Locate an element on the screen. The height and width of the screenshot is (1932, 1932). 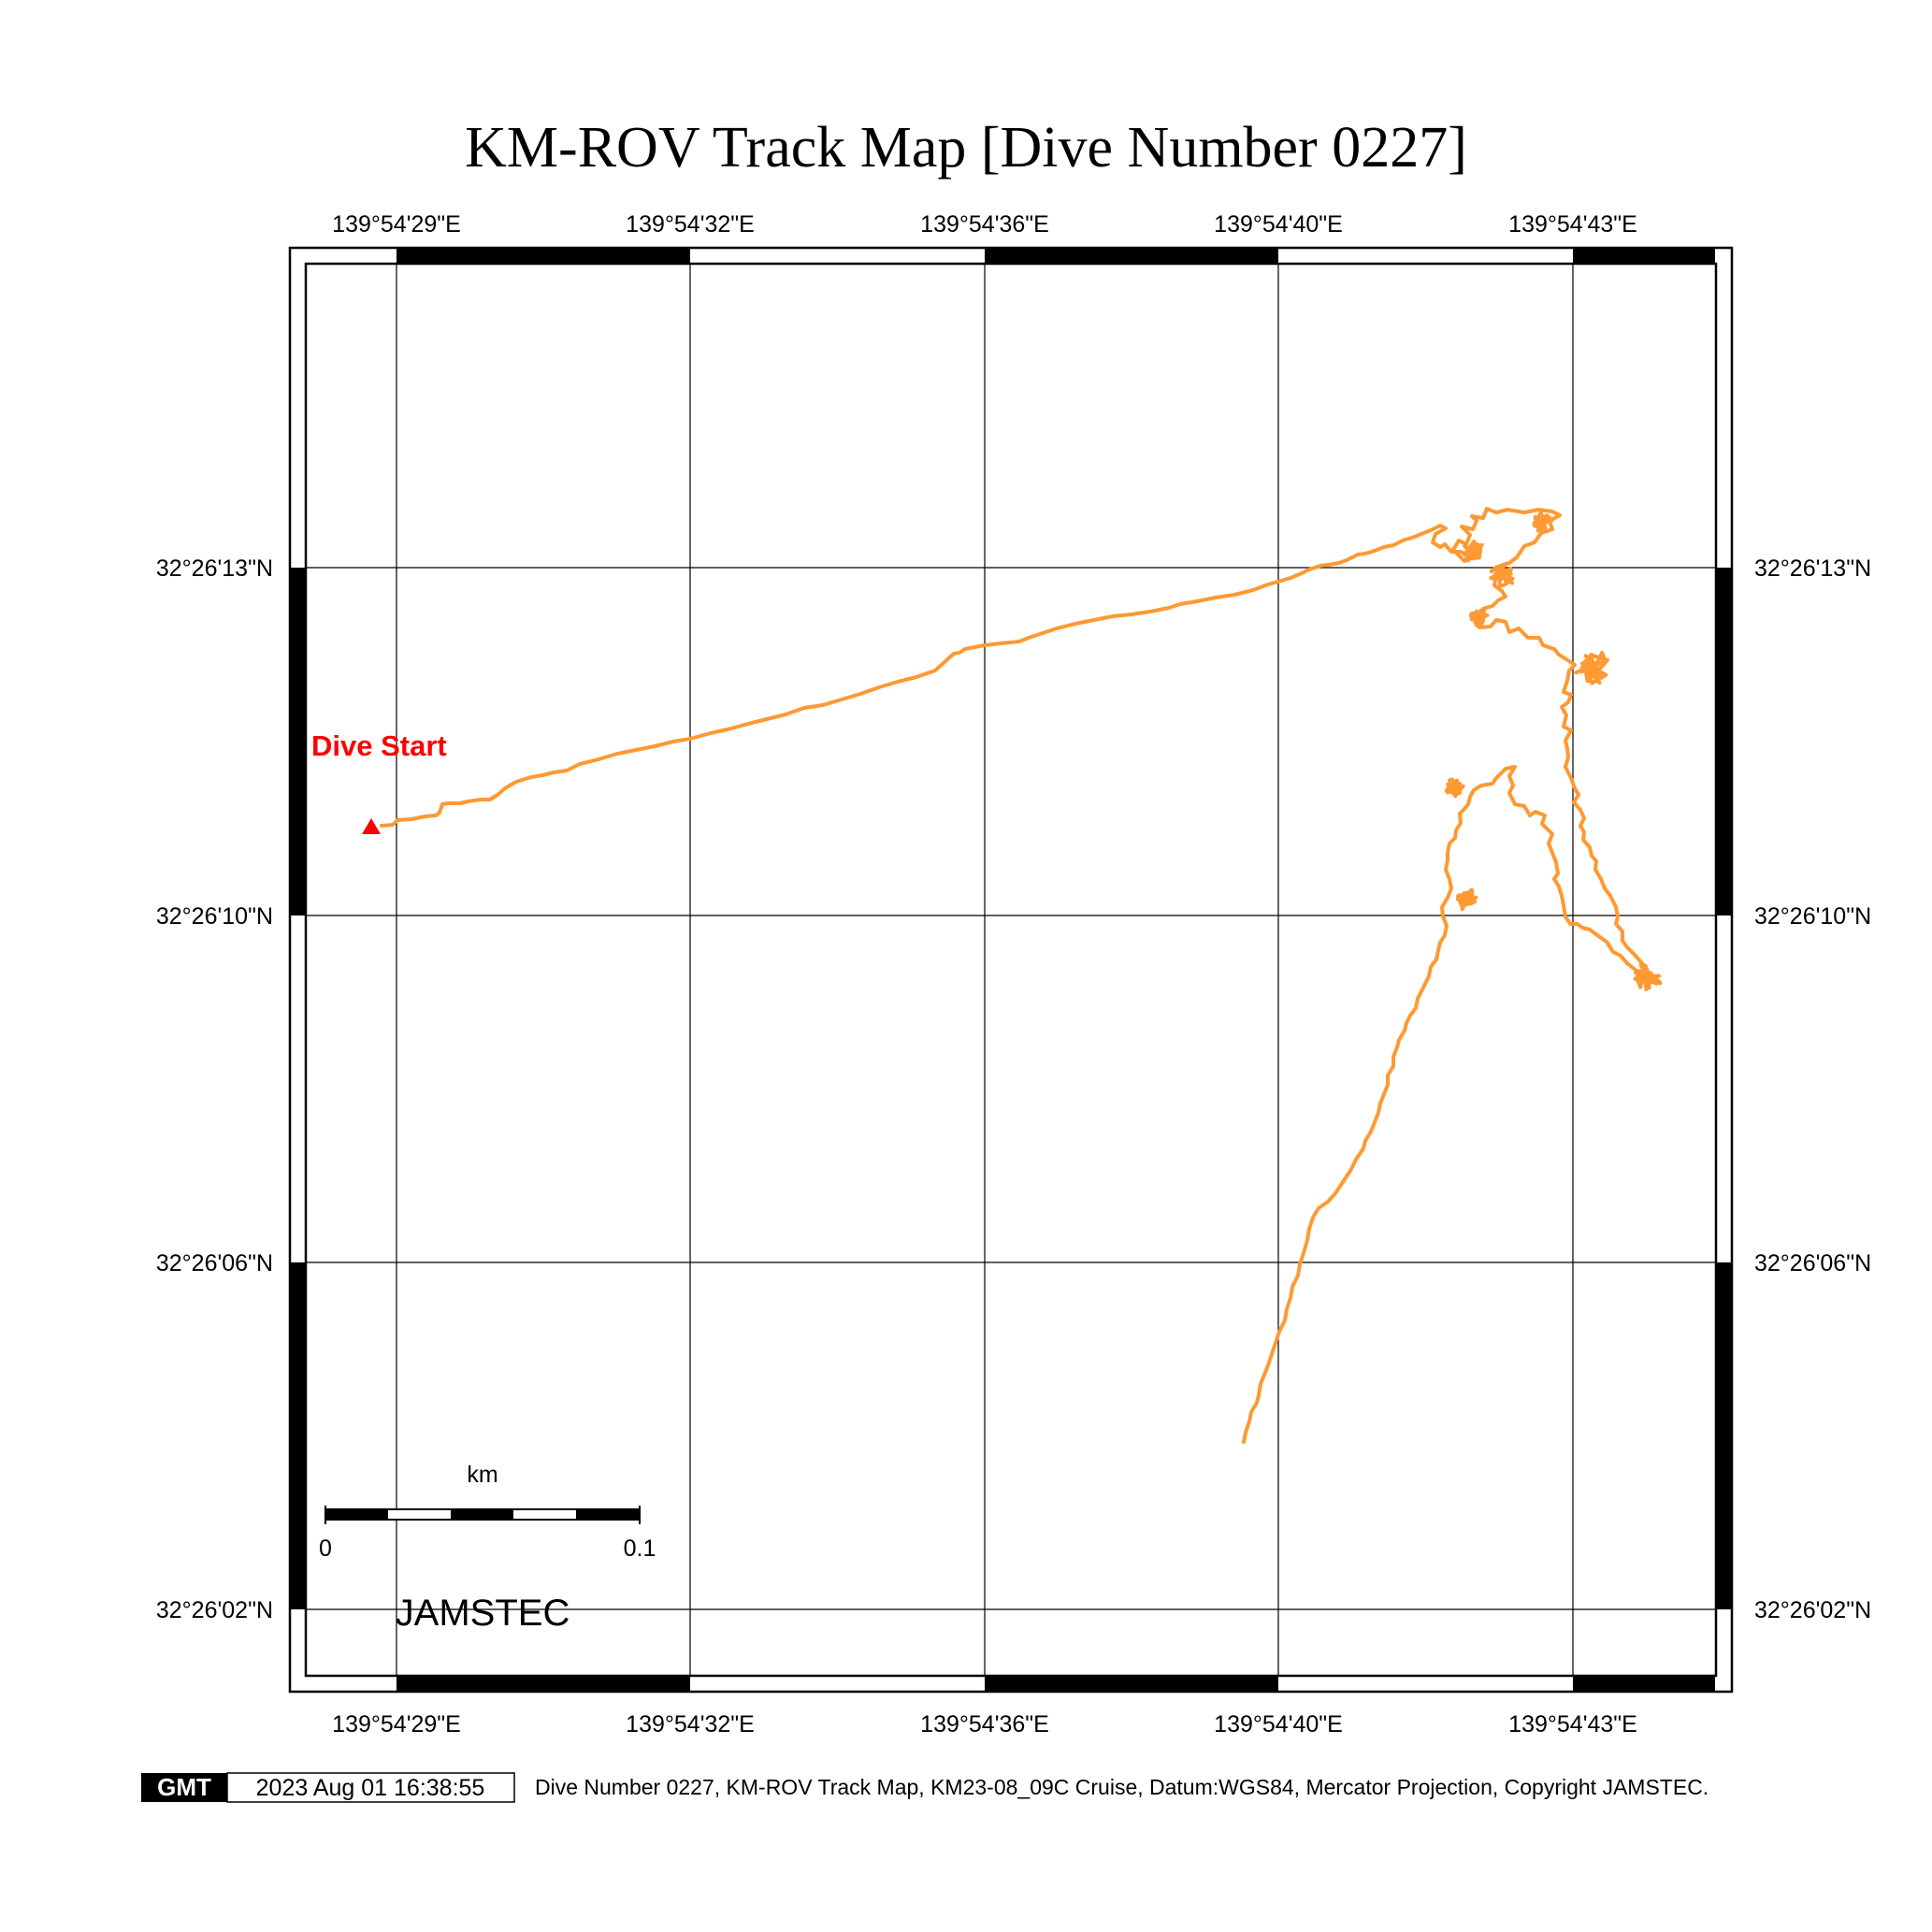
timestamp-box is located at coordinates (370, 1787).